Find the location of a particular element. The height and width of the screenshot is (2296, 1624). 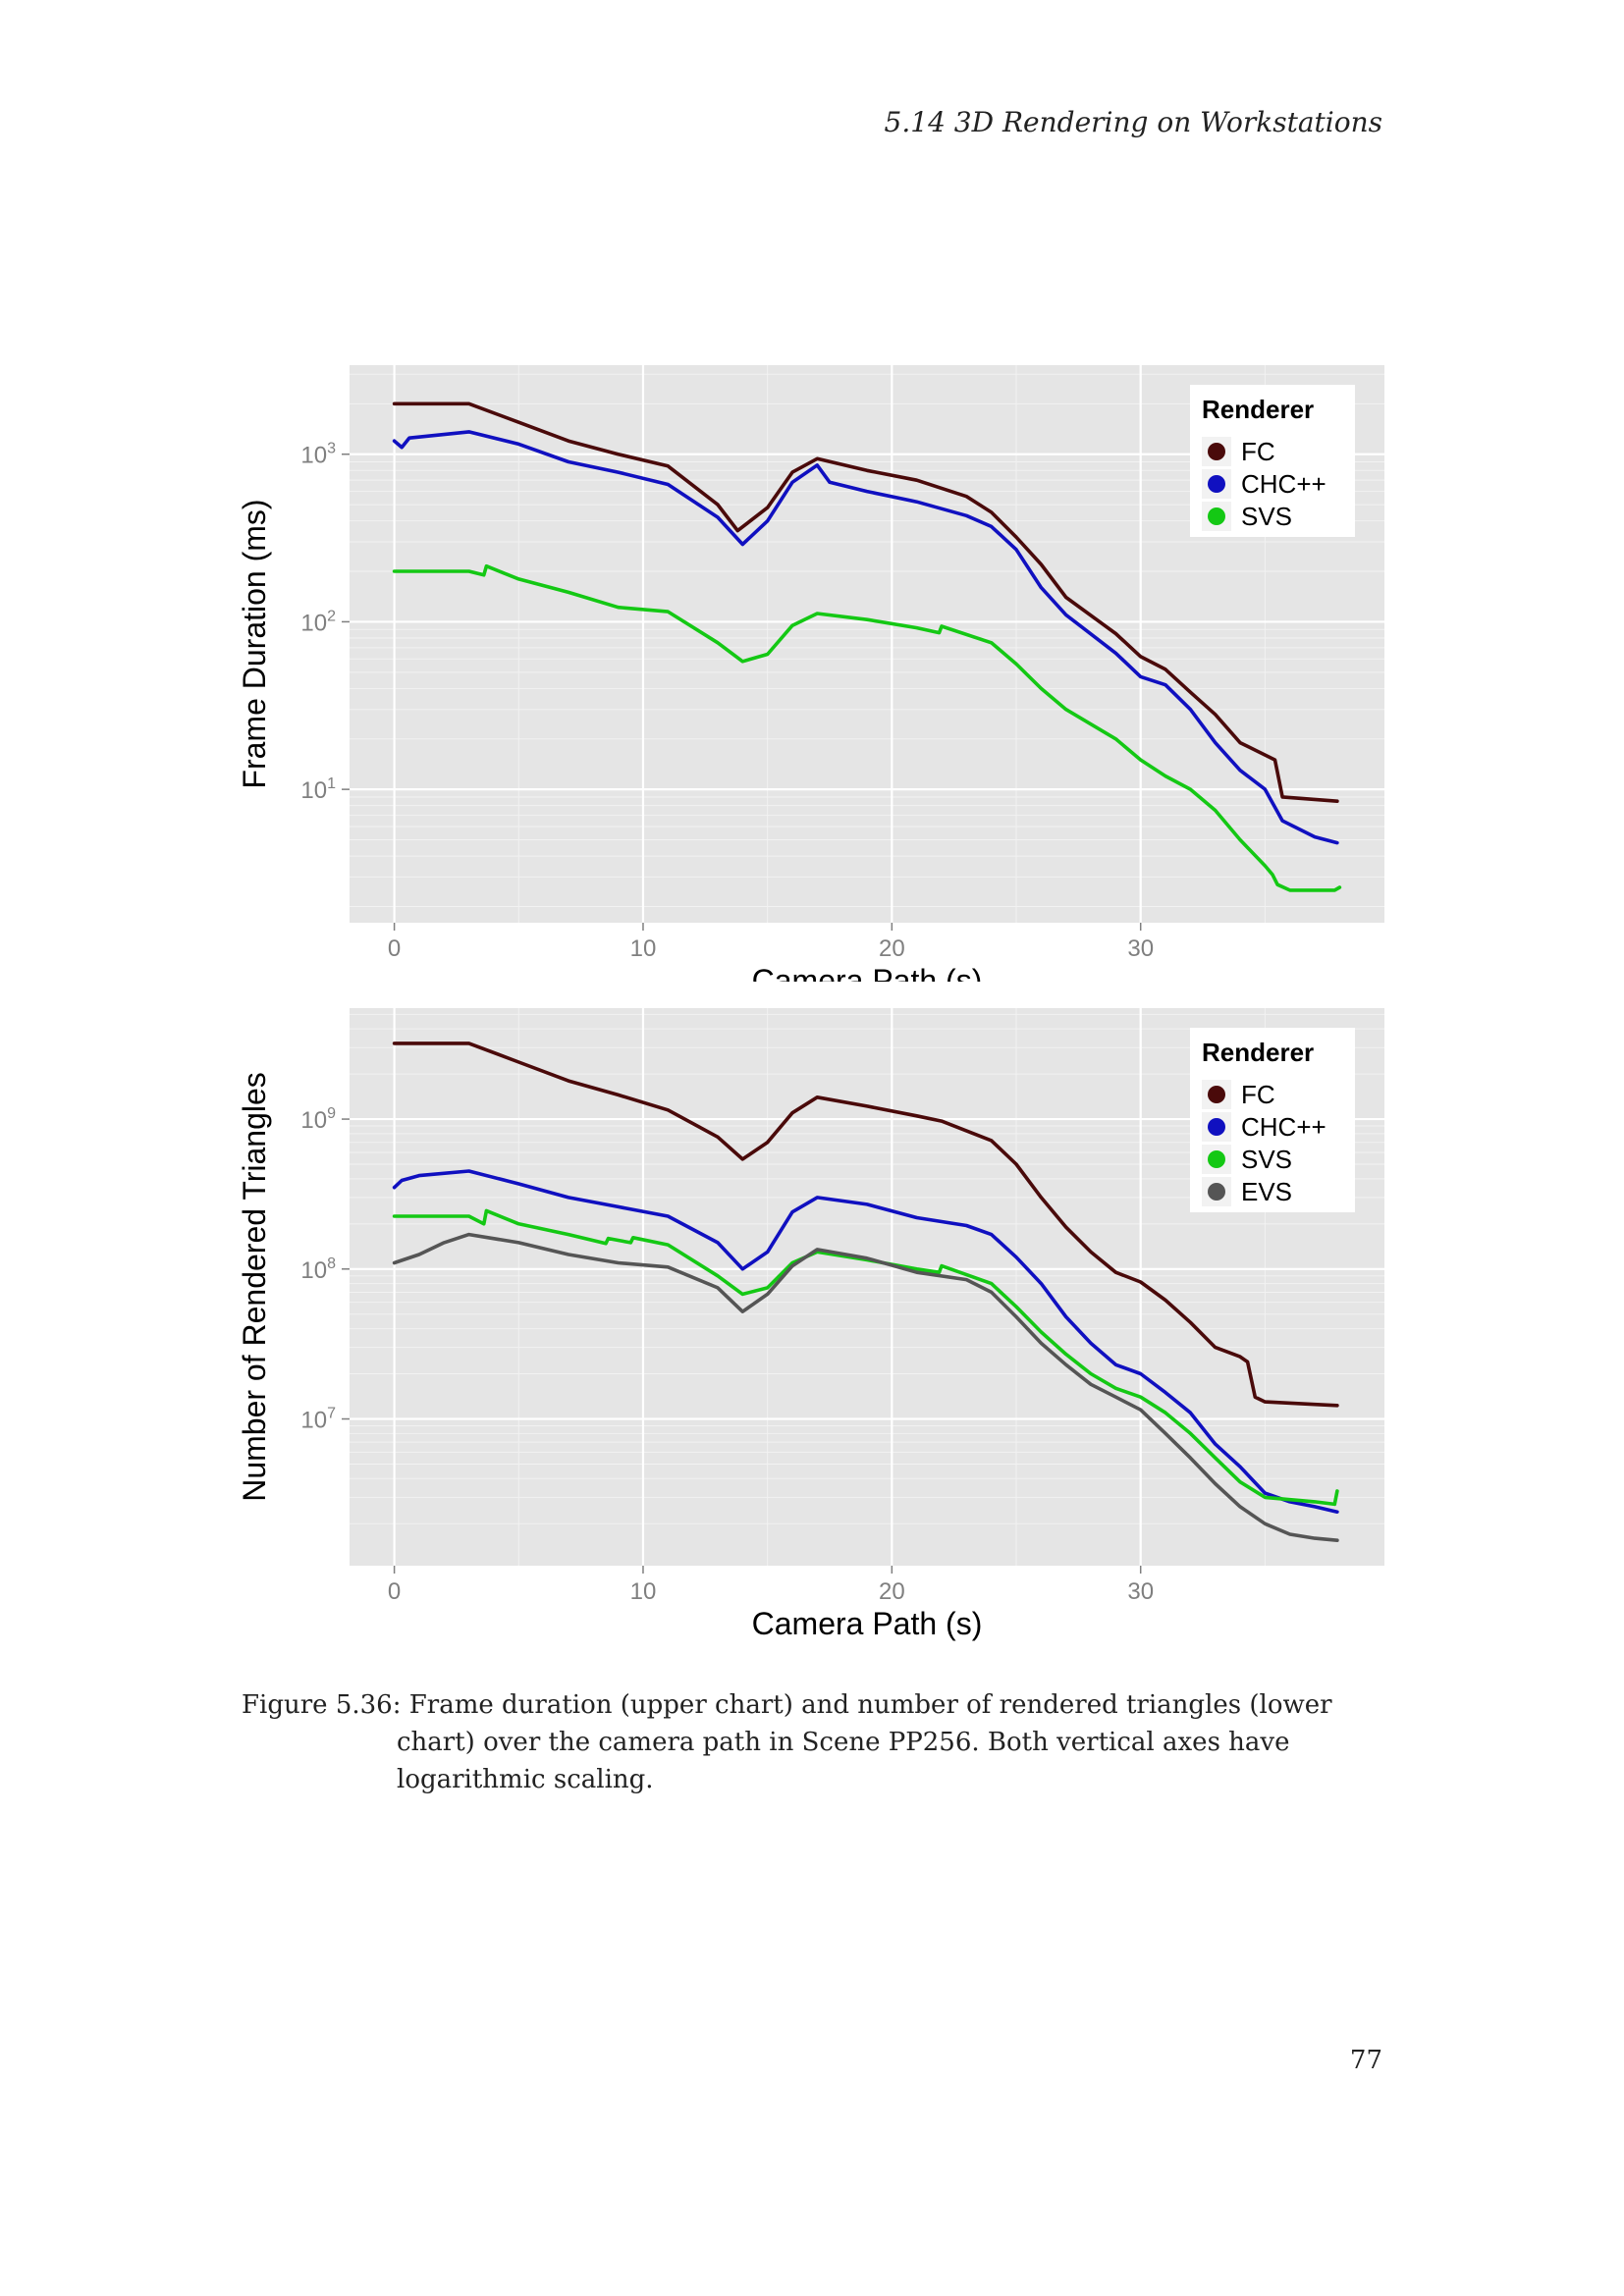

series-line-evs is located at coordinates (865, 1387).